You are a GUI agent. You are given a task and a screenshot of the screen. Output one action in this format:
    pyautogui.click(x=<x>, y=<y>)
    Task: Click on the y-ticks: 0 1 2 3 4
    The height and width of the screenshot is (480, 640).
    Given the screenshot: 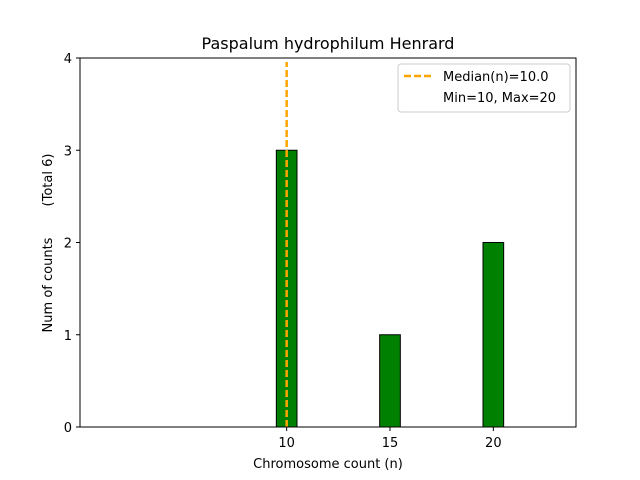 What is the action you would take?
    pyautogui.click(x=72, y=244)
    